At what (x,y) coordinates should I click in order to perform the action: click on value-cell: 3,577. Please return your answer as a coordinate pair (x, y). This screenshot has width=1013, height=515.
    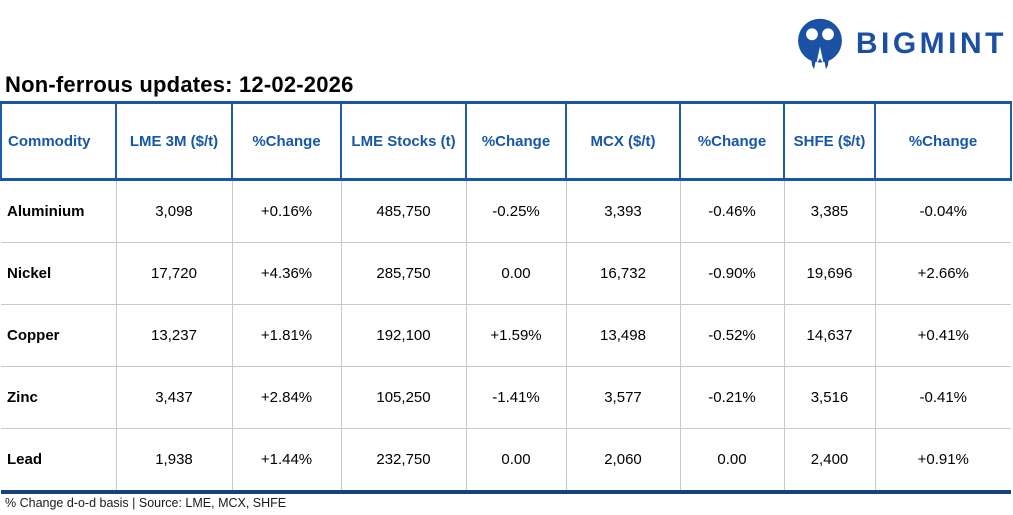
    Looking at the image, I should click on (623, 397).